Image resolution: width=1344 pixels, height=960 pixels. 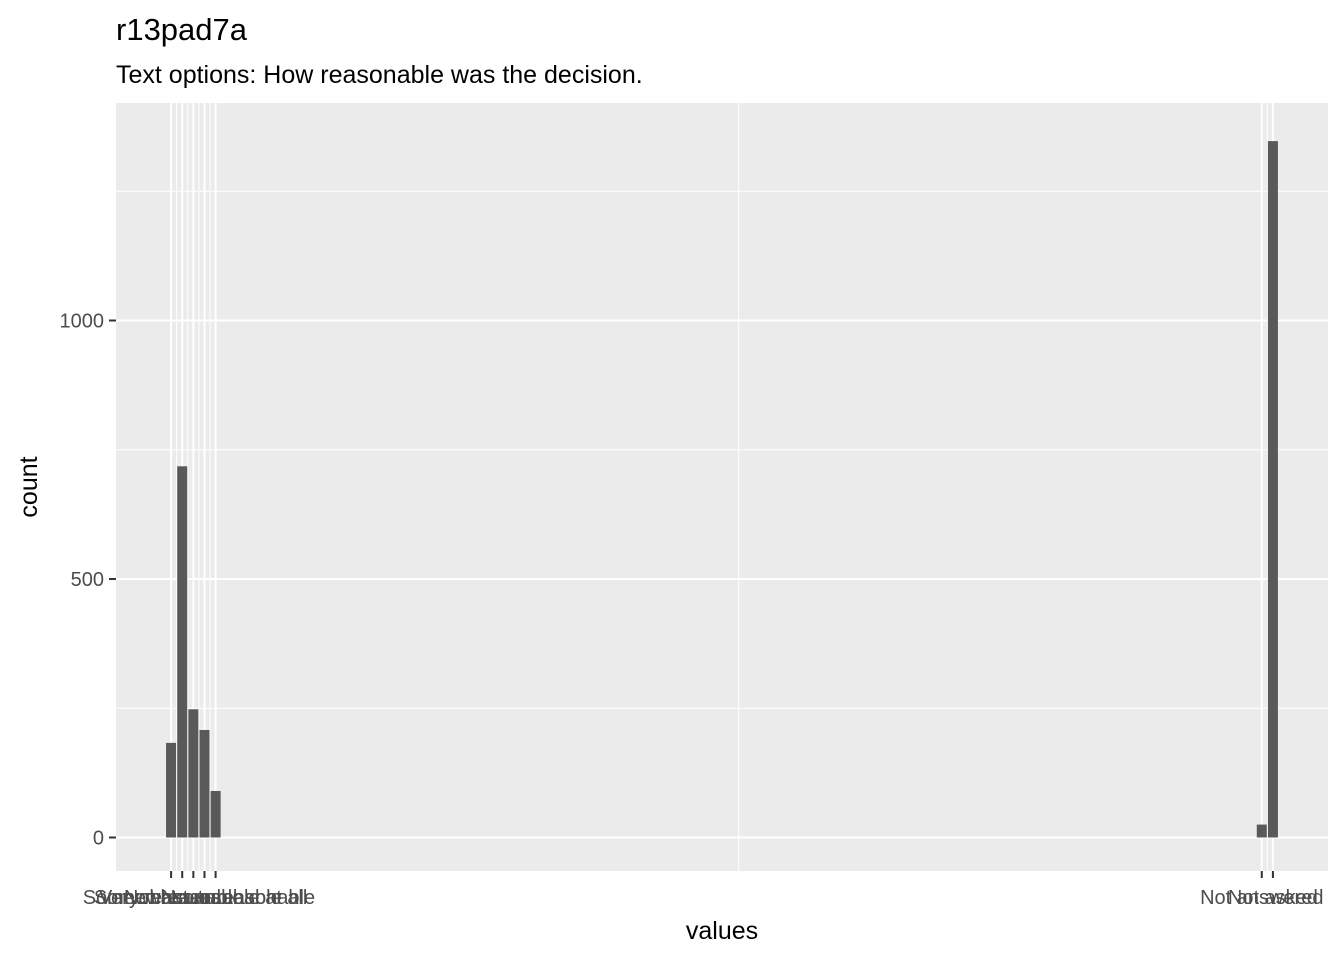 I want to click on y-tick-label: 500, so click(x=87, y=580).